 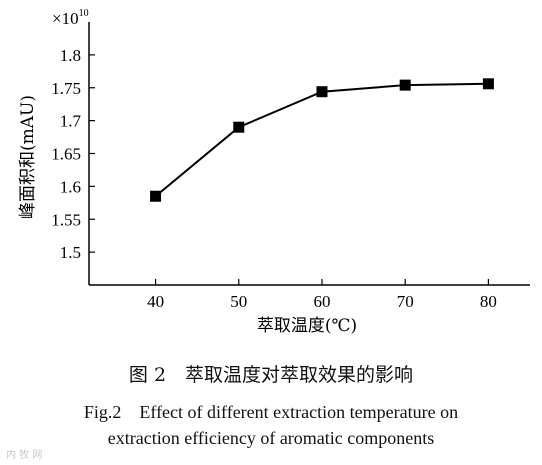 I want to click on x-tick-label: 50, so click(x=238, y=301).